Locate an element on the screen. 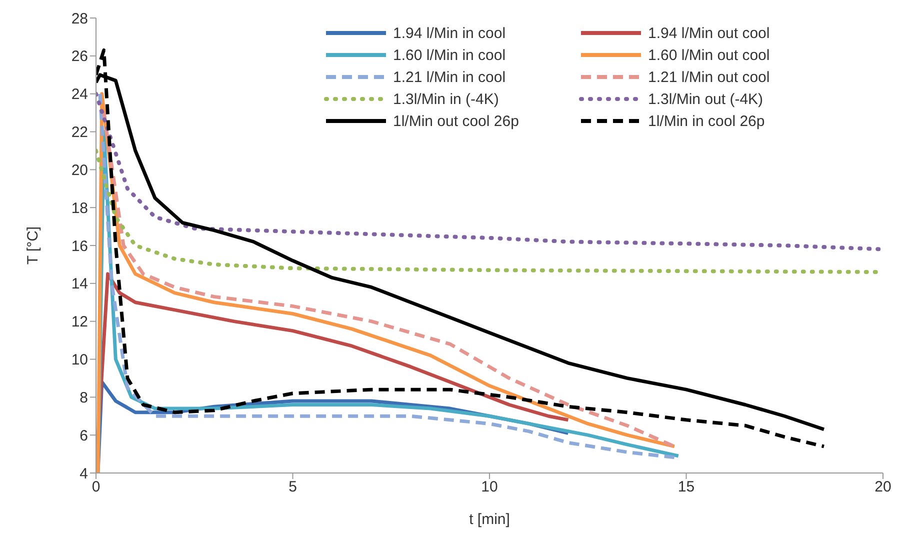  legend-label: 1.60 l/Min in cool is located at coordinates (449, 55).